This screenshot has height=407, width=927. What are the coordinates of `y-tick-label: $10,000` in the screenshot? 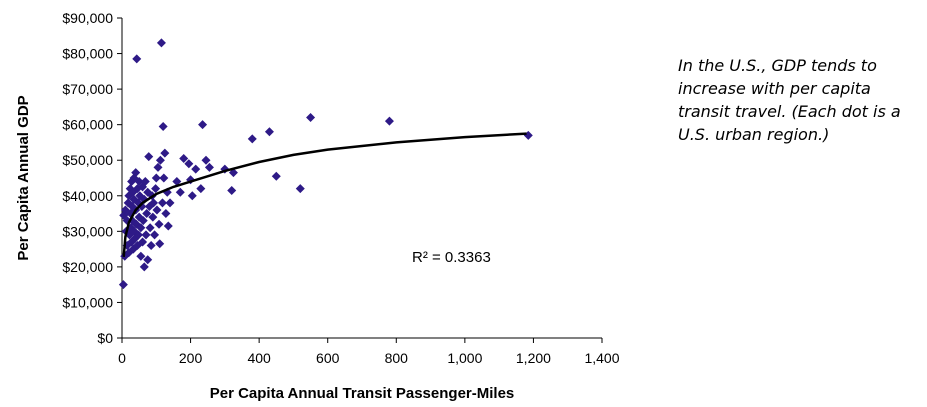 It's located at (87, 302).